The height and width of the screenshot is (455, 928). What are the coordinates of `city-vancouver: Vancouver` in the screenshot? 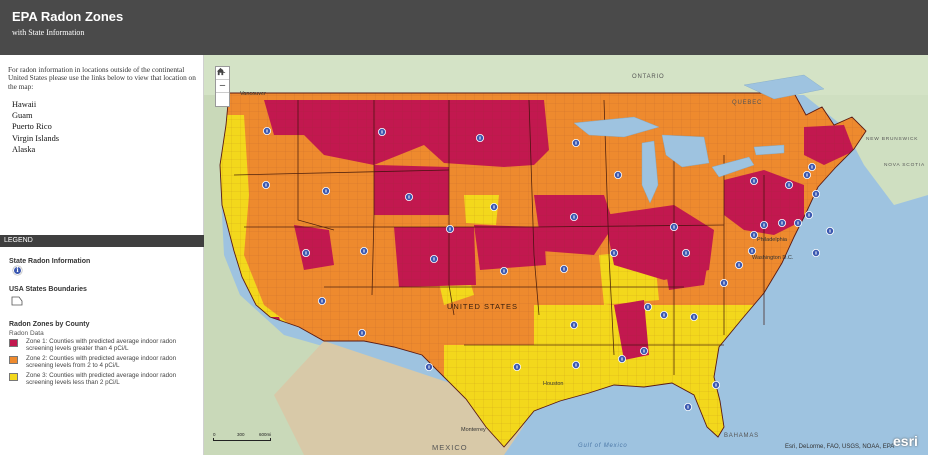 It's located at (253, 94).